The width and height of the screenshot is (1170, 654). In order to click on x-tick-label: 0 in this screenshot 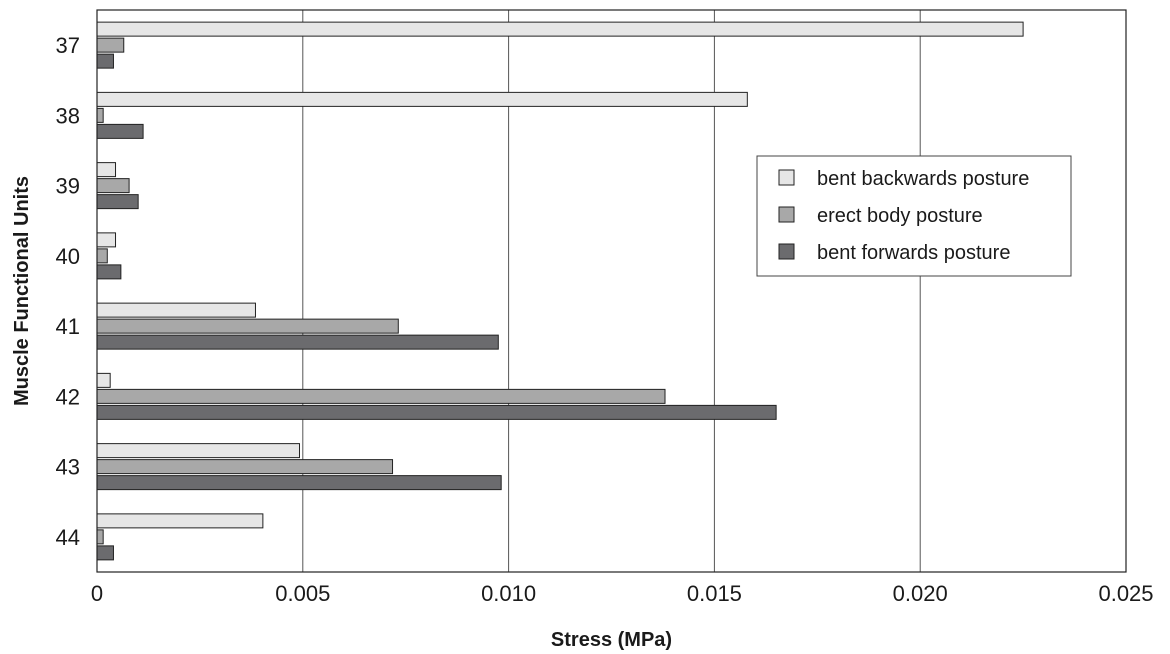, I will do `click(97, 593)`.